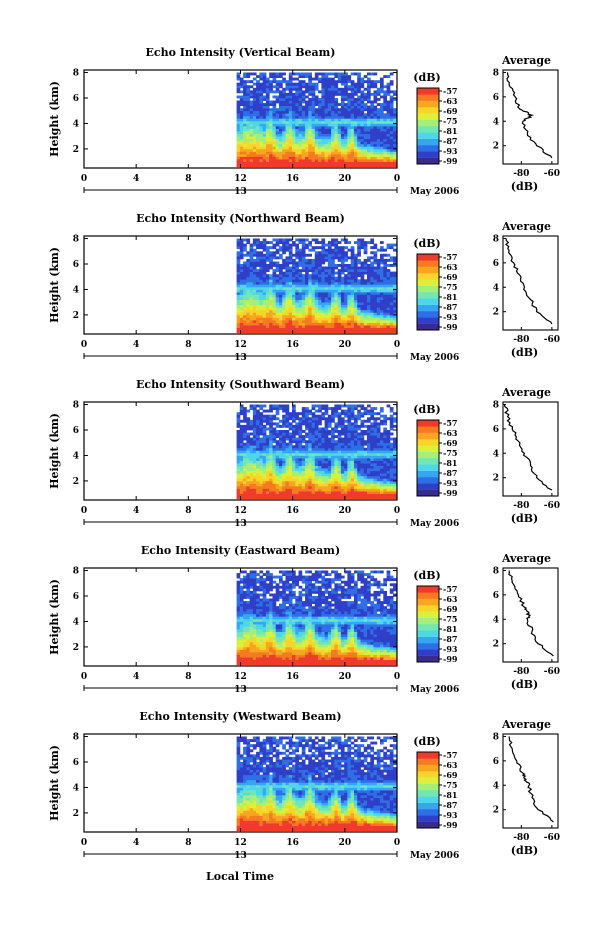  Describe the element at coordinates (450, 297) in the screenshot. I see `colorbar-tick-label: -81` at that location.